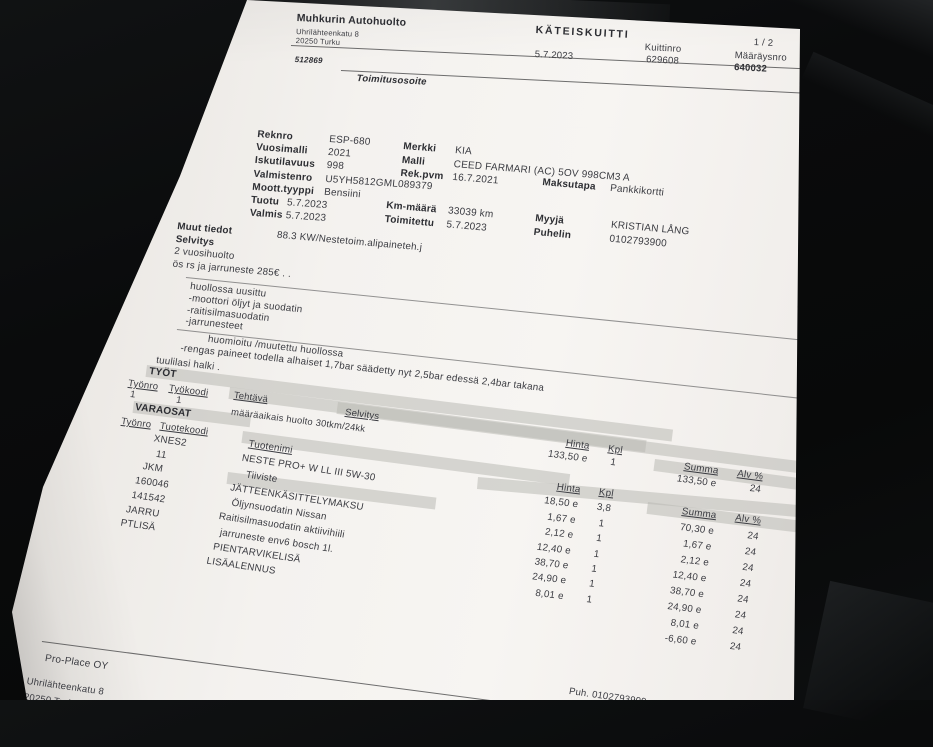 Image resolution: width=933 pixels, height=747 pixels. Describe the element at coordinates (179, 400) in the screenshot. I see `work-row-tyokoodi: 1` at that location.